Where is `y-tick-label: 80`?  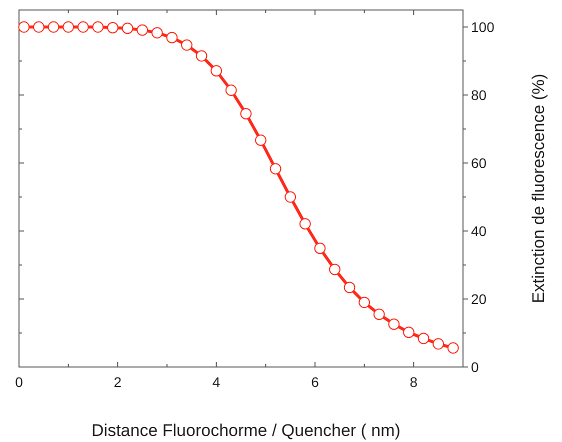
y-tick-label: 80 is located at coordinates (479, 94).